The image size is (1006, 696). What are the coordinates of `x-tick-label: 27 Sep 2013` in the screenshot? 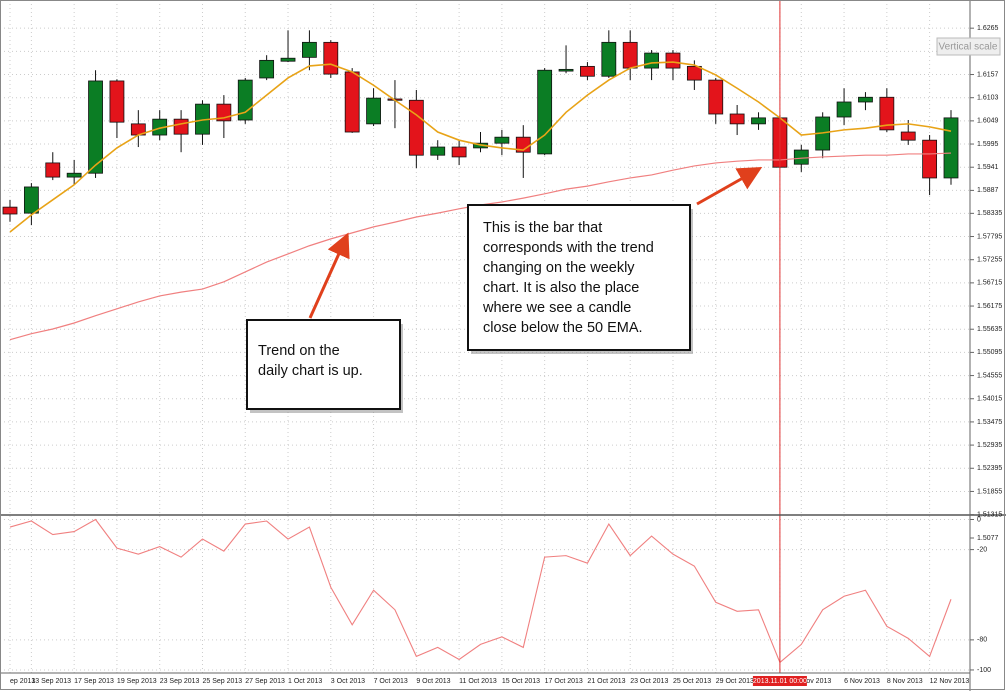 It's located at (265, 681).